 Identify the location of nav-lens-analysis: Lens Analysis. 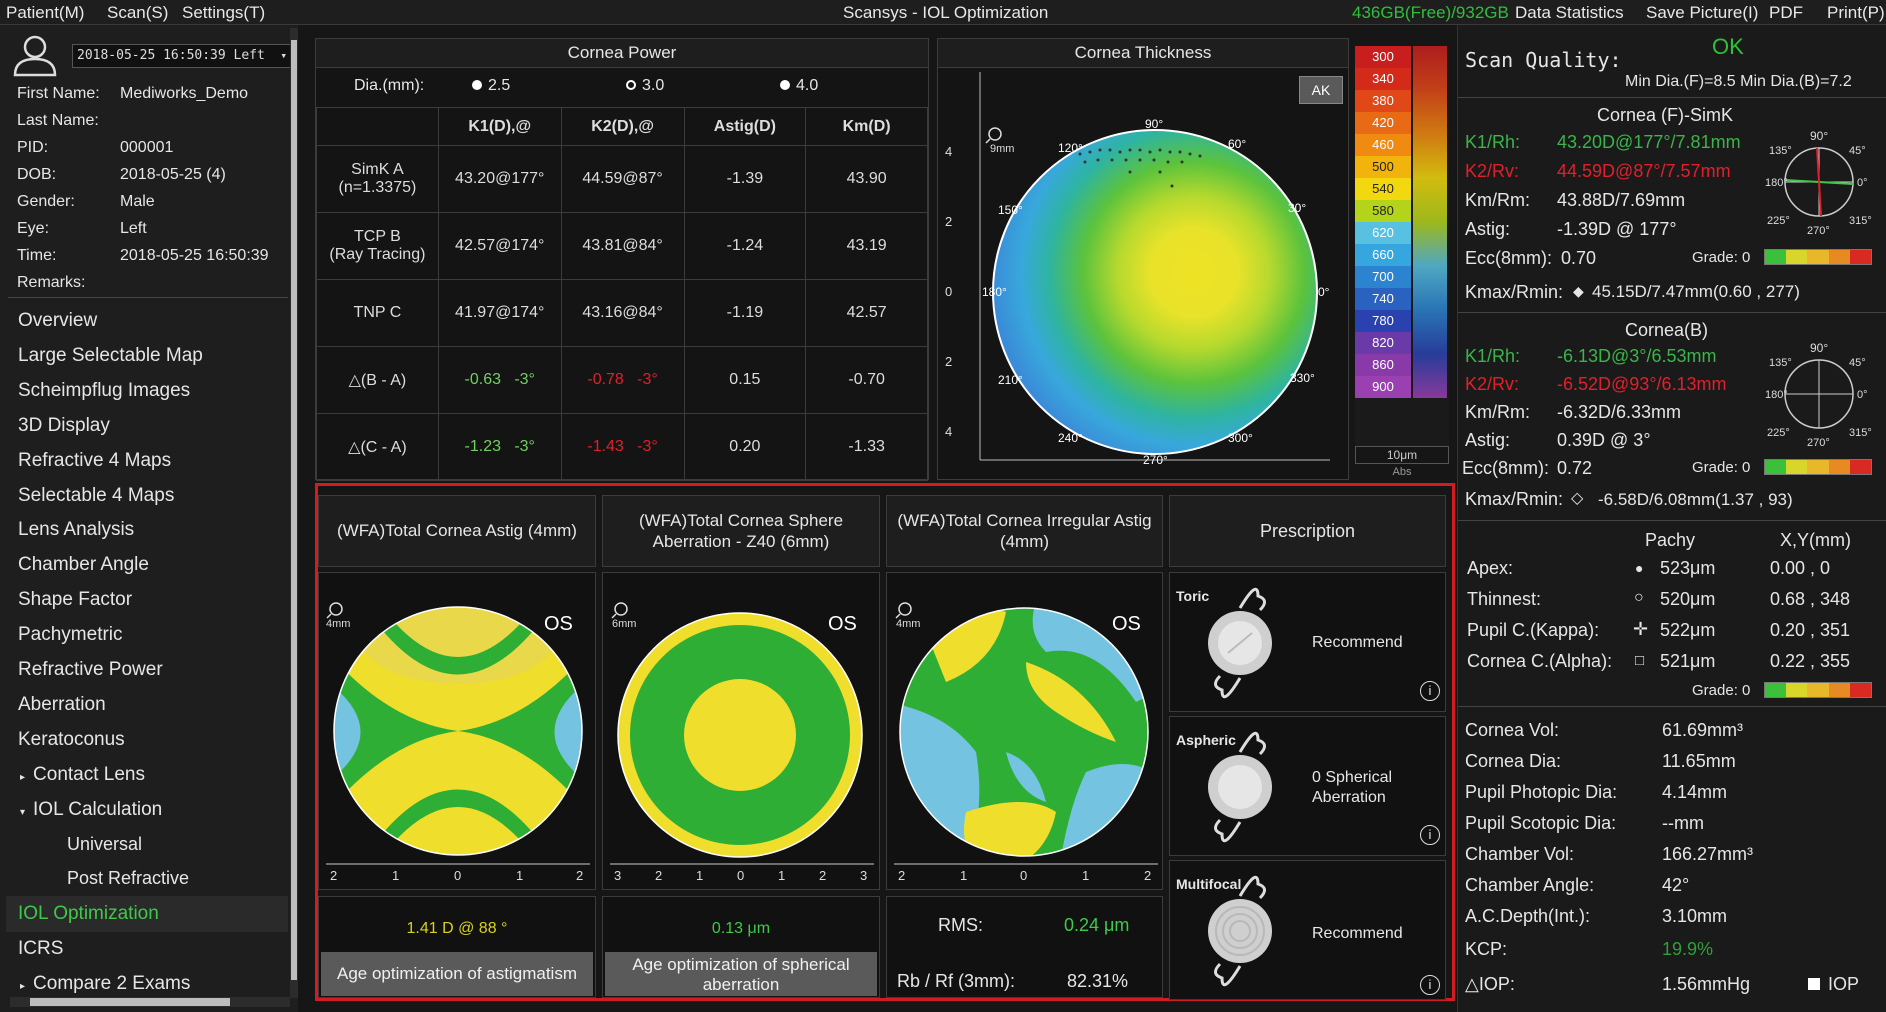
(76, 529).